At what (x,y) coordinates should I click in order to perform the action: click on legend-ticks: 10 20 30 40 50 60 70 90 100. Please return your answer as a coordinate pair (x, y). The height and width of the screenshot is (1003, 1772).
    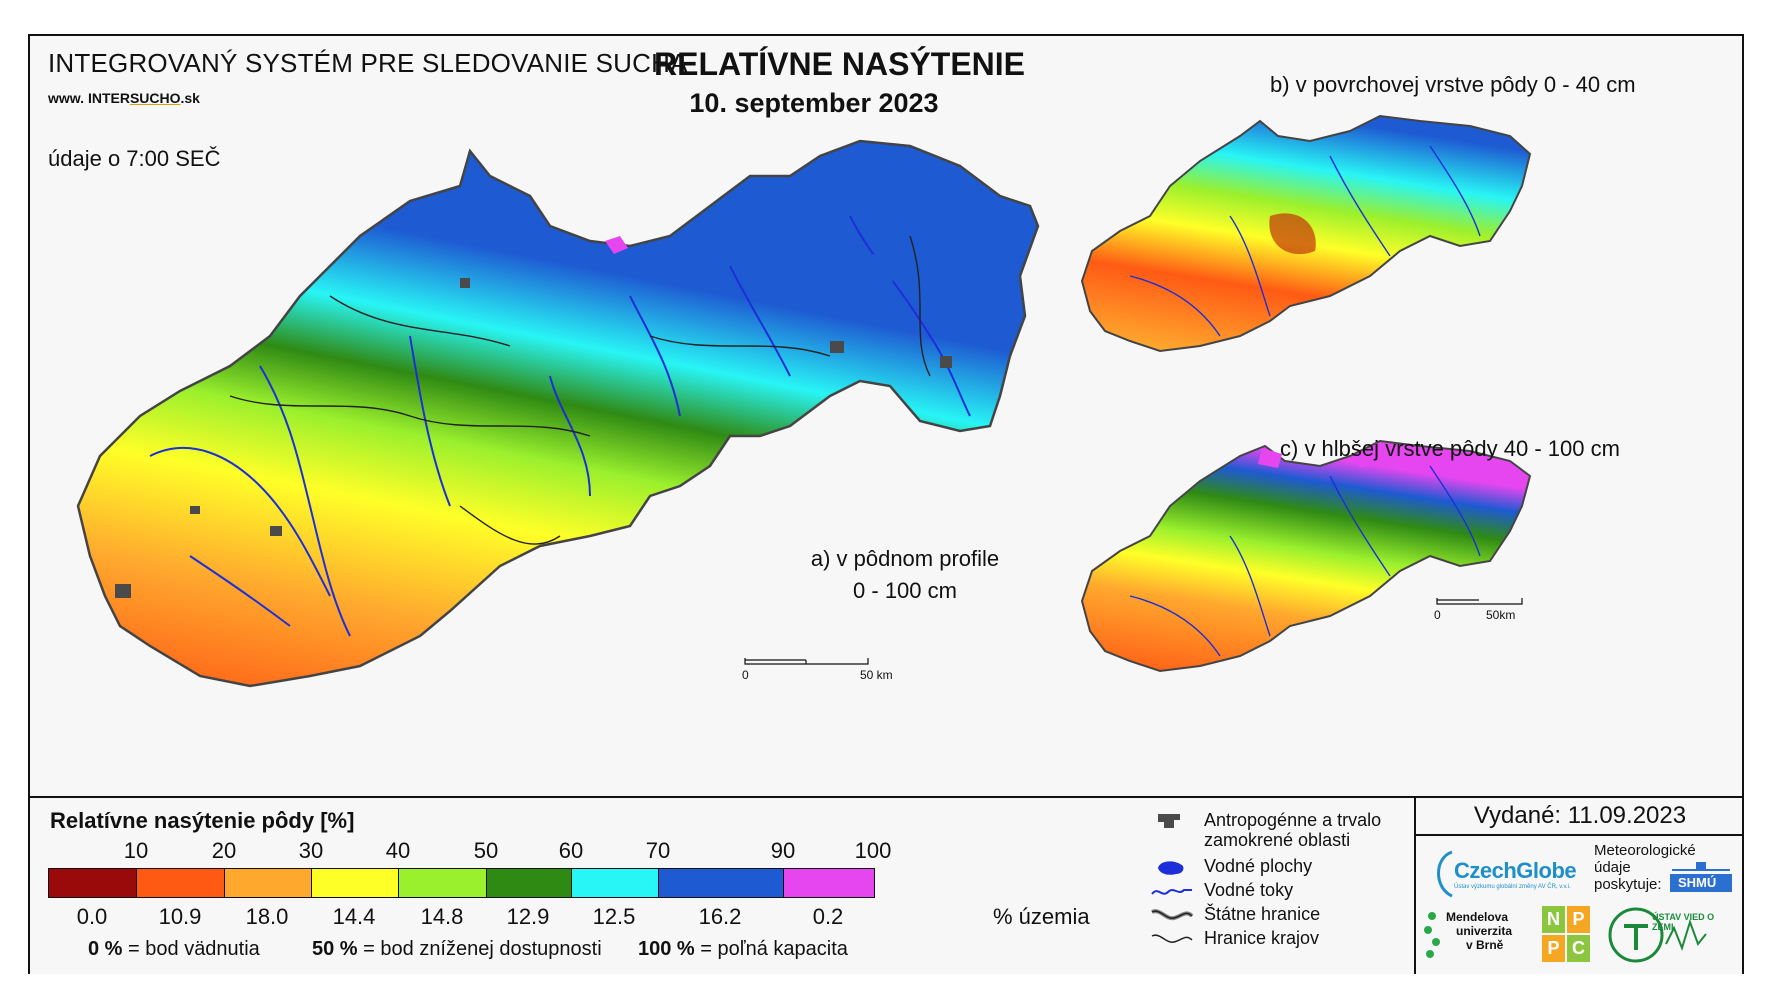
    Looking at the image, I should click on (518, 852).